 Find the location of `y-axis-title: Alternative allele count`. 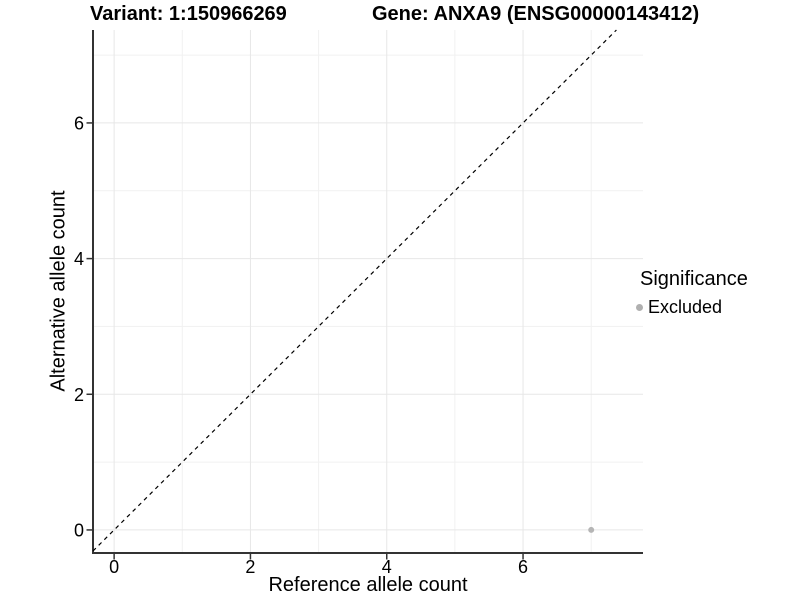

y-axis-title: Alternative allele count is located at coordinates (58, 291).